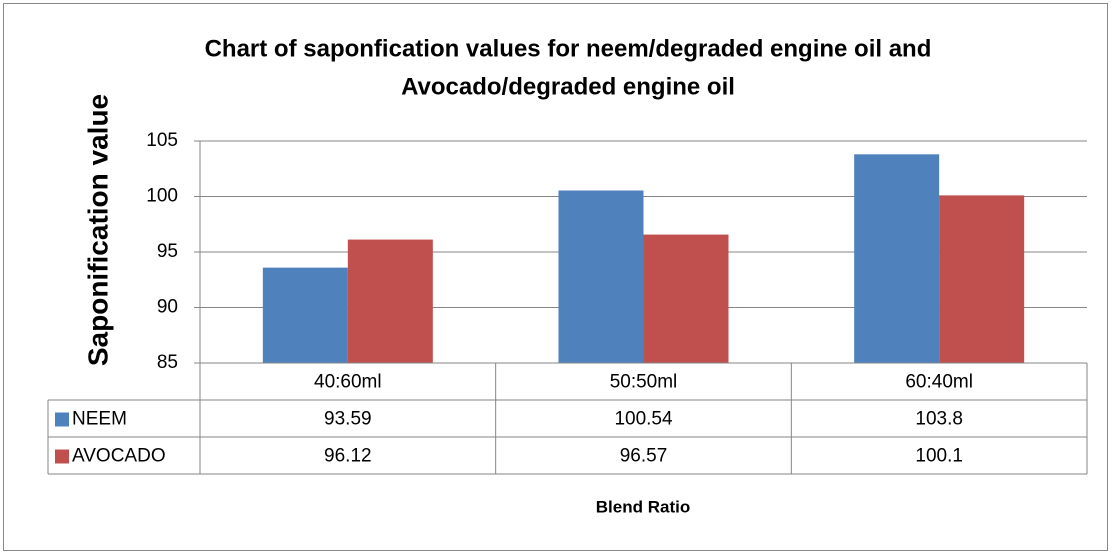 The width and height of the screenshot is (1111, 554). What do you see at coordinates (348, 419) in the screenshot?
I see `table-value: 93.59` at bounding box center [348, 419].